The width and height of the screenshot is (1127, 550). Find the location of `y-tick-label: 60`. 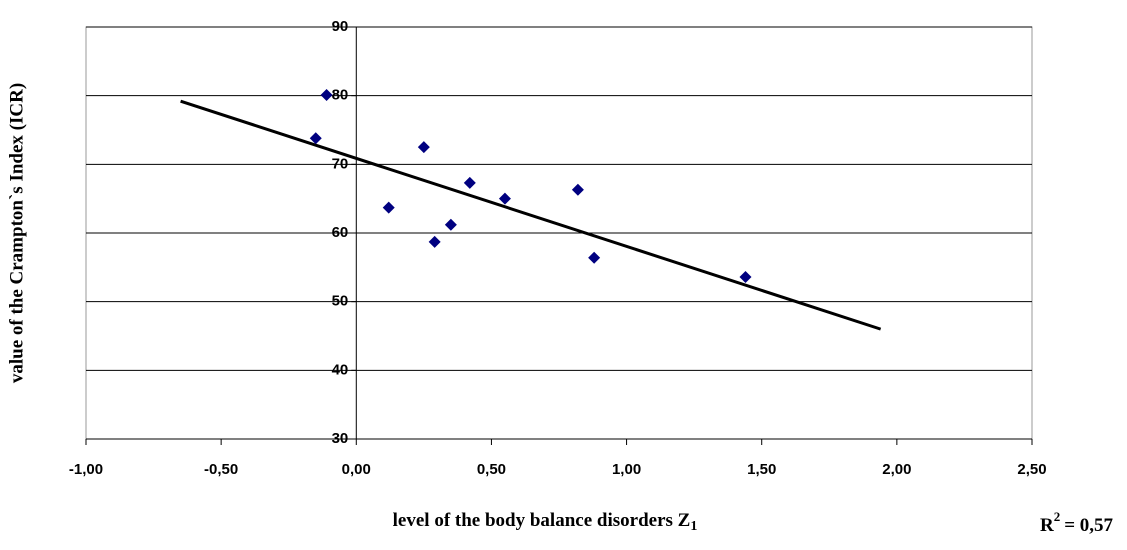

y-tick-label: 60 is located at coordinates (340, 232).